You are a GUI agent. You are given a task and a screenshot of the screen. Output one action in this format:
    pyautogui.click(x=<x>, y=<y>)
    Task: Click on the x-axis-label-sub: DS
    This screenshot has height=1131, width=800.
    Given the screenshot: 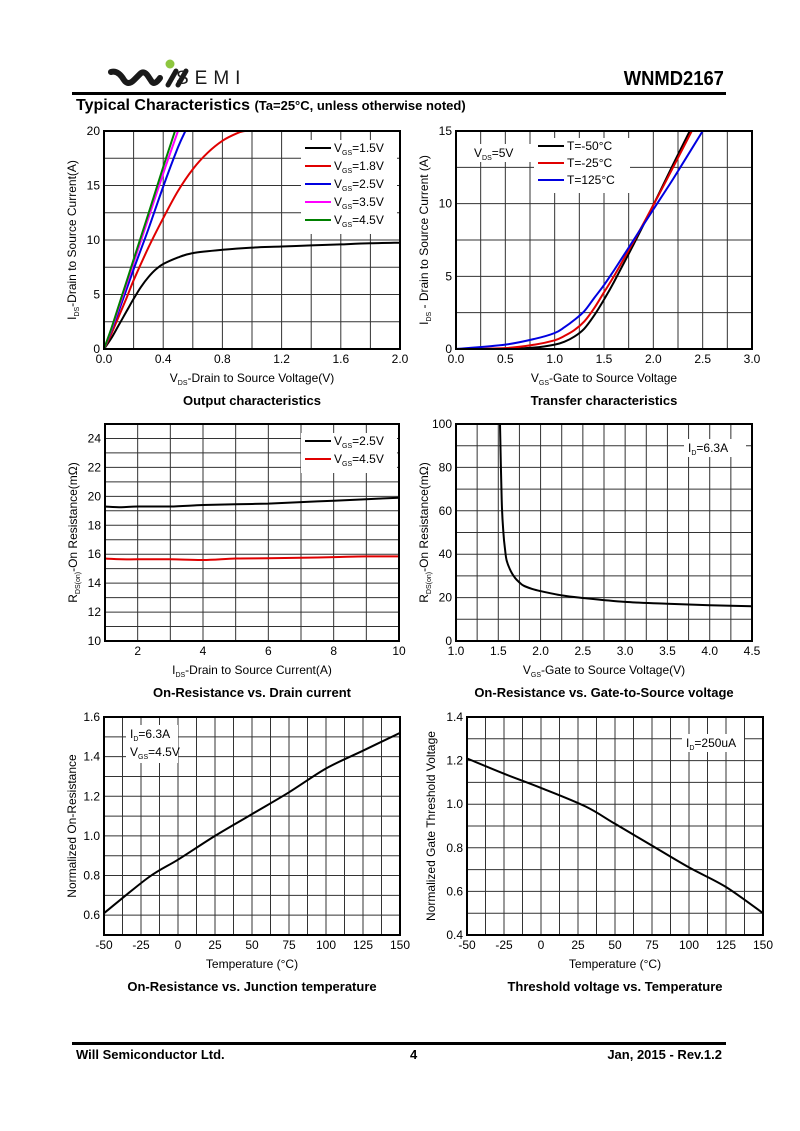 What is the action you would take?
    pyautogui.click(x=180, y=675)
    